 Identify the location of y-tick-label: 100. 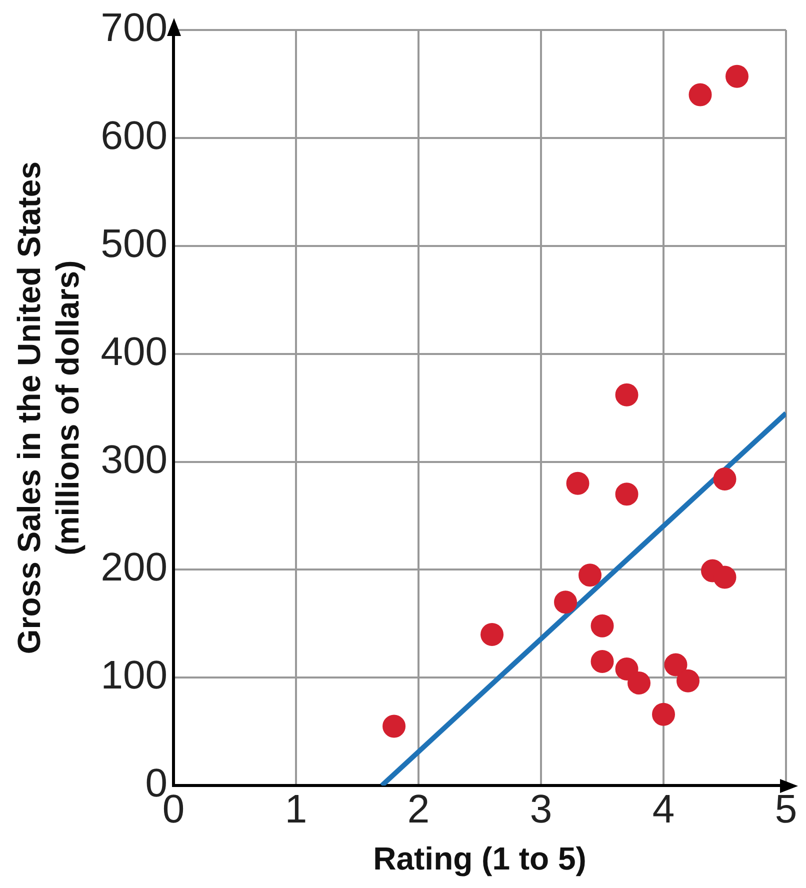
(134, 676).